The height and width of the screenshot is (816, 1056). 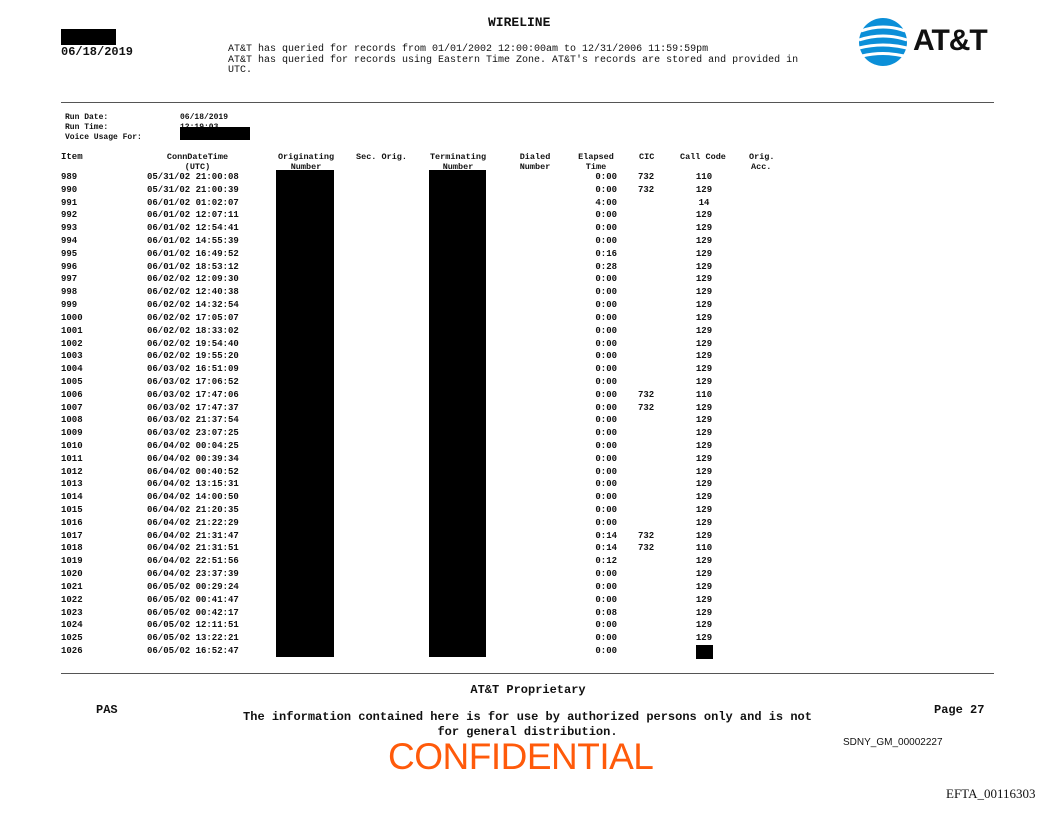 What do you see at coordinates (103, 128) in the screenshot?
I see `run-info-labels: Run Date: Run Time: Voice Usage For:` at bounding box center [103, 128].